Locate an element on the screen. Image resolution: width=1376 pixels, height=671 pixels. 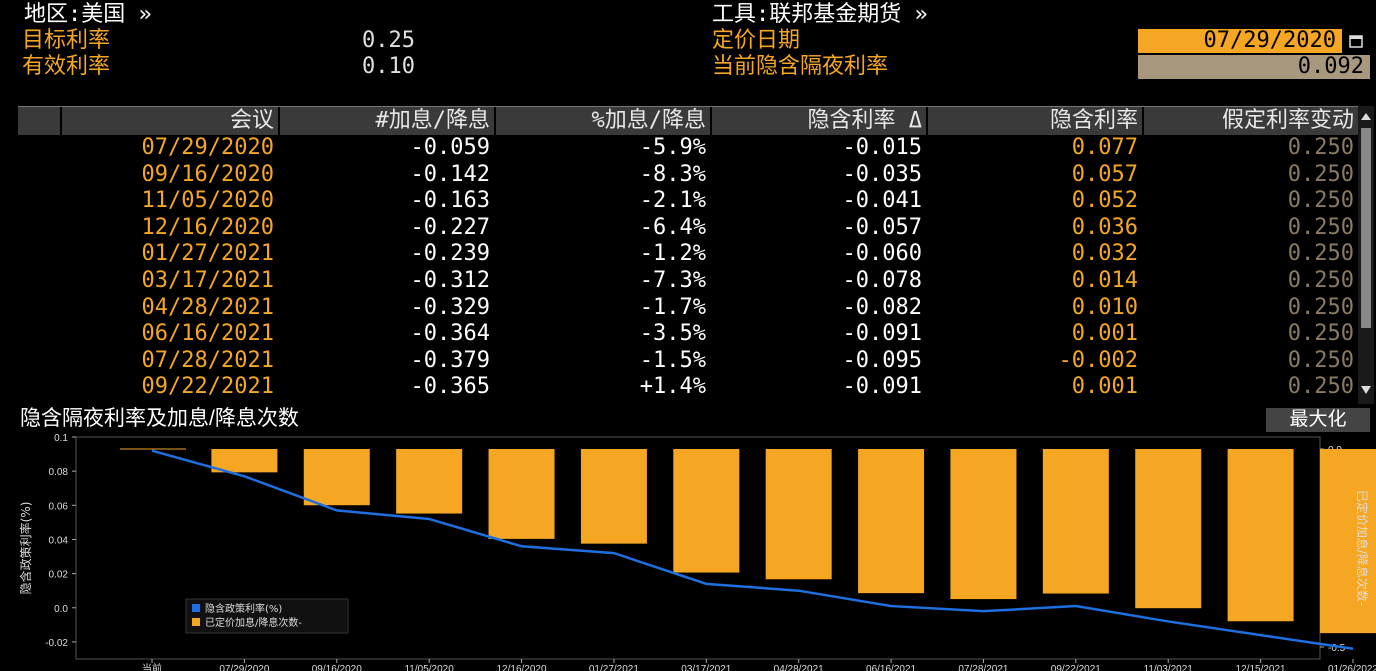
table-row: 09/22/2021 -0.365 +1.4% -0.091 0.001 0.250 is located at coordinates (688, 387).